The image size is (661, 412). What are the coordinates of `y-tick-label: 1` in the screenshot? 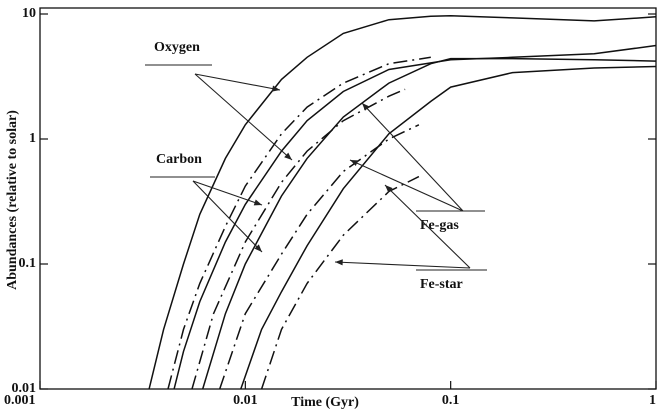 It's located at (32, 138).